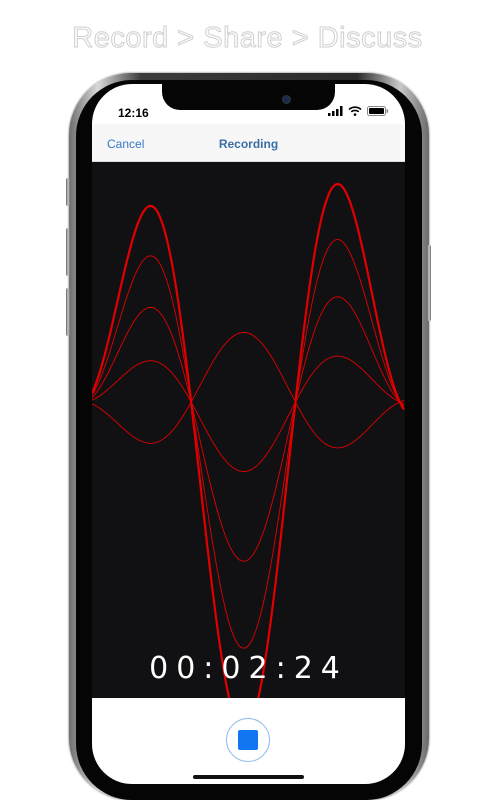 Image resolution: width=495 pixels, height=800 pixels. Describe the element at coordinates (248, 668) in the screenshot. I see `recording-timer: 00:02:24` at that location.